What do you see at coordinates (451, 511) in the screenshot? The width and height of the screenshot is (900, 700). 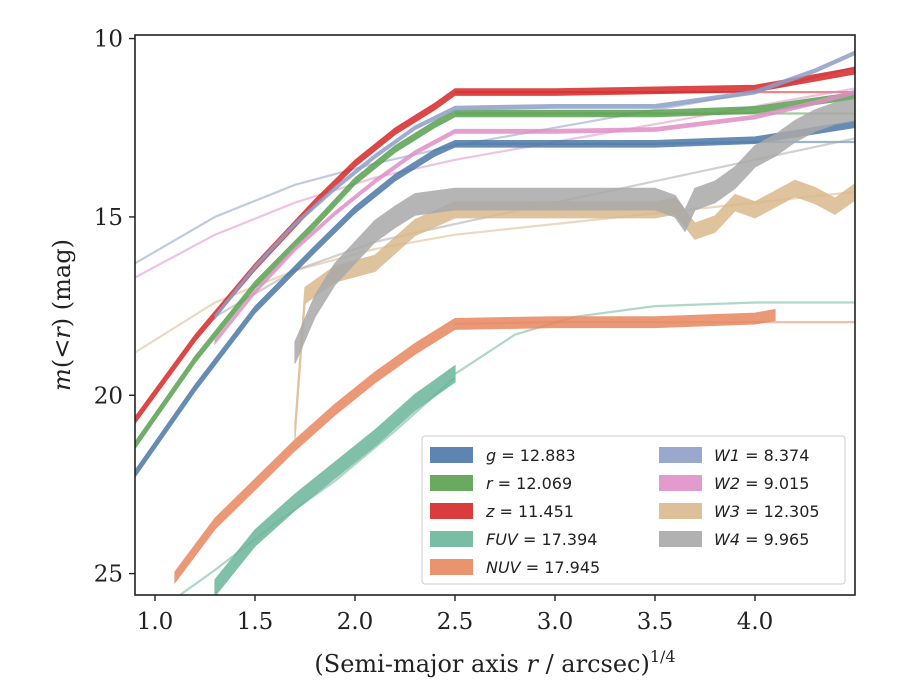 I see `legend-swatch-z` at bounding box center [451, 511].